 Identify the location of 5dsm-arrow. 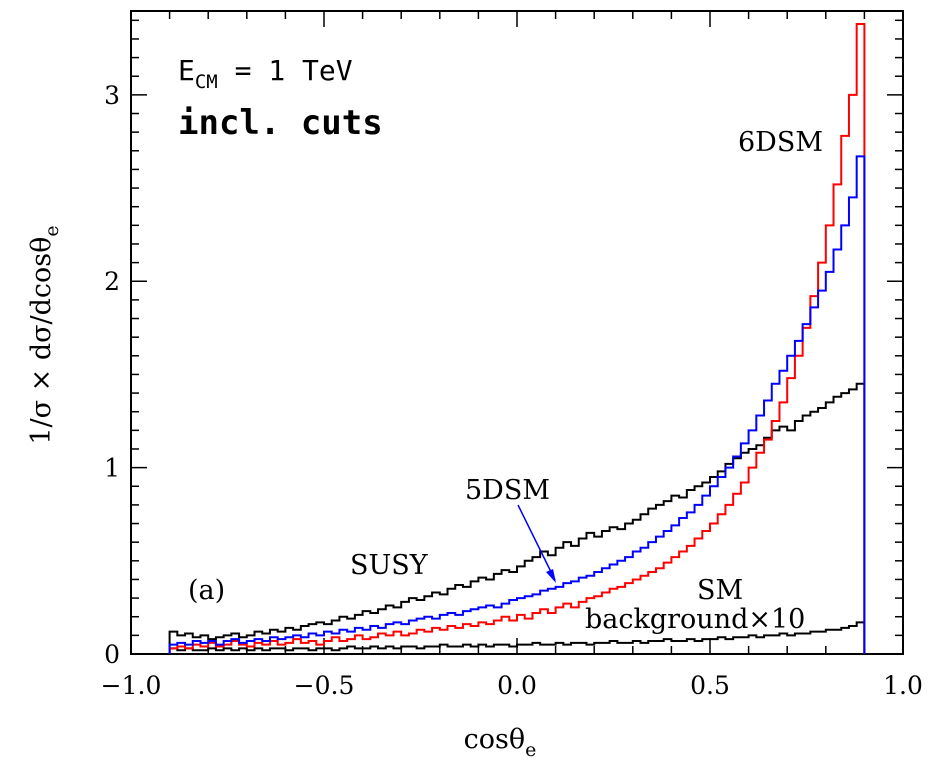
(536, 543).